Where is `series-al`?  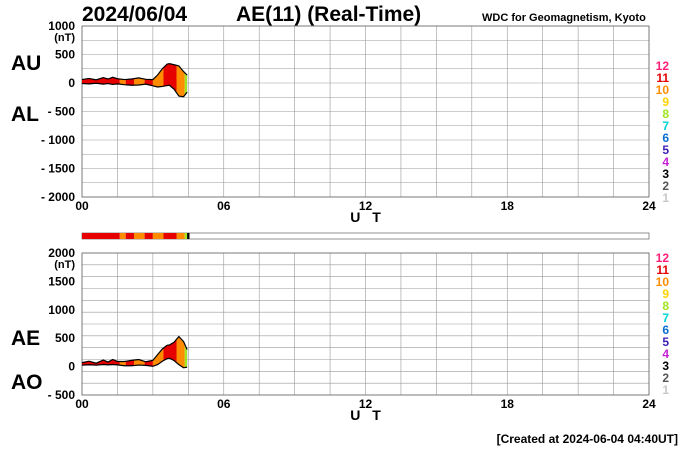
series-al is located at coordinates (134, 90).